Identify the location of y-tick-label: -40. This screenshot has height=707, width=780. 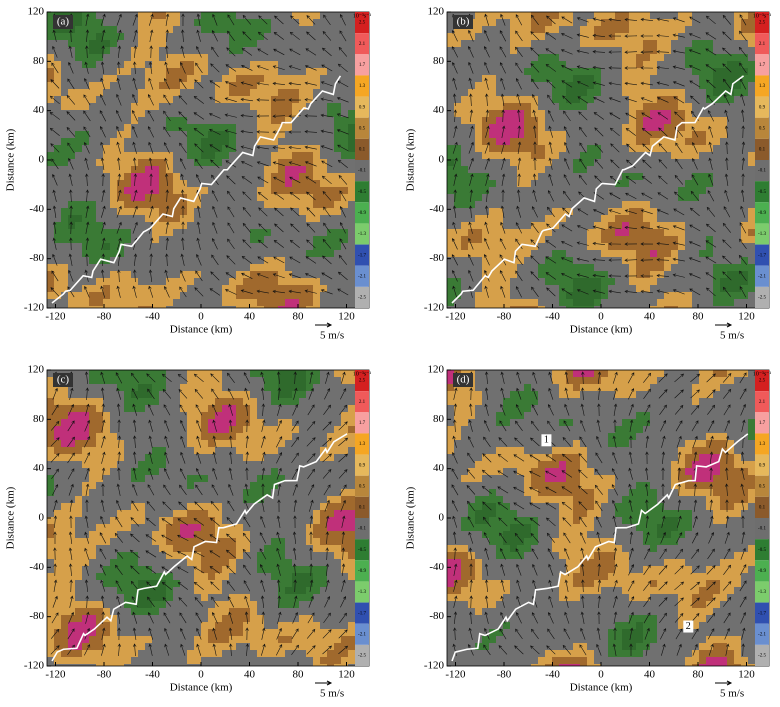
(36, 209).